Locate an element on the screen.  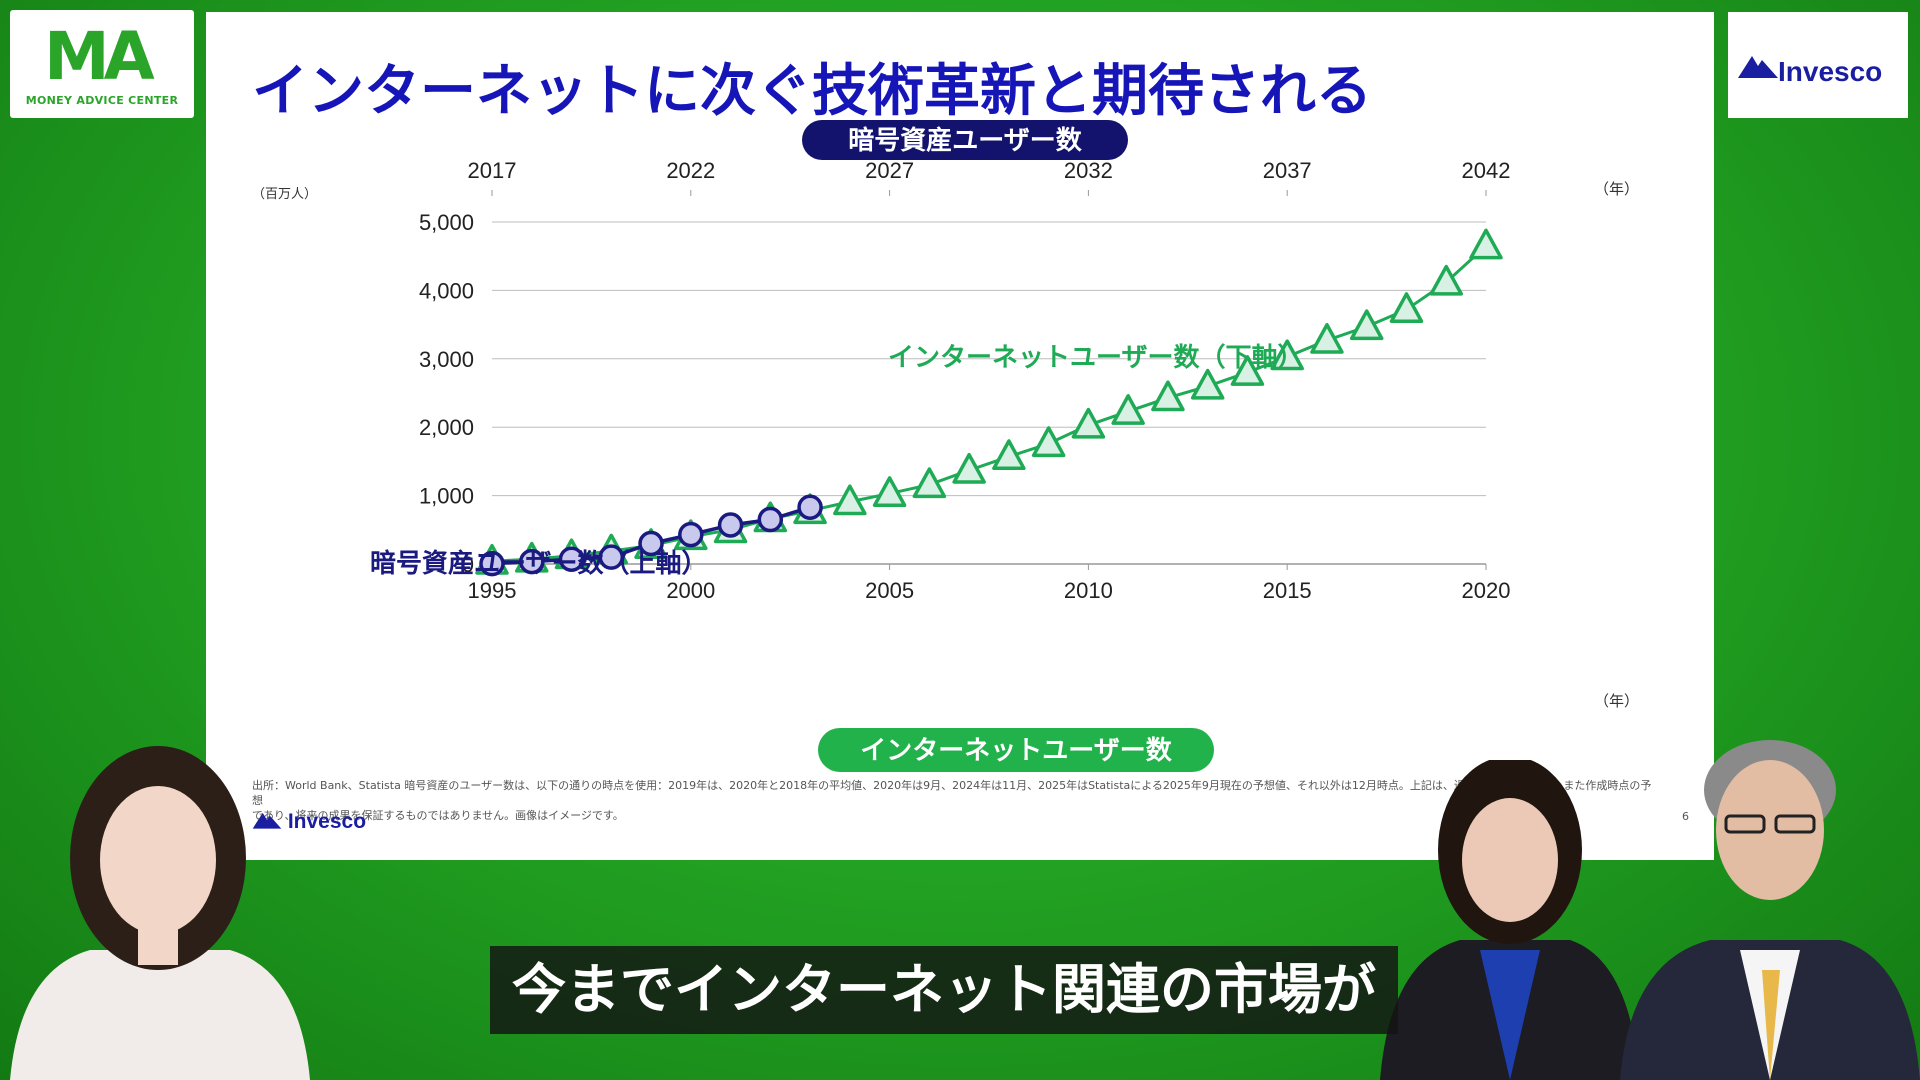
presenter-middle is located at coordinates (1510, 920).